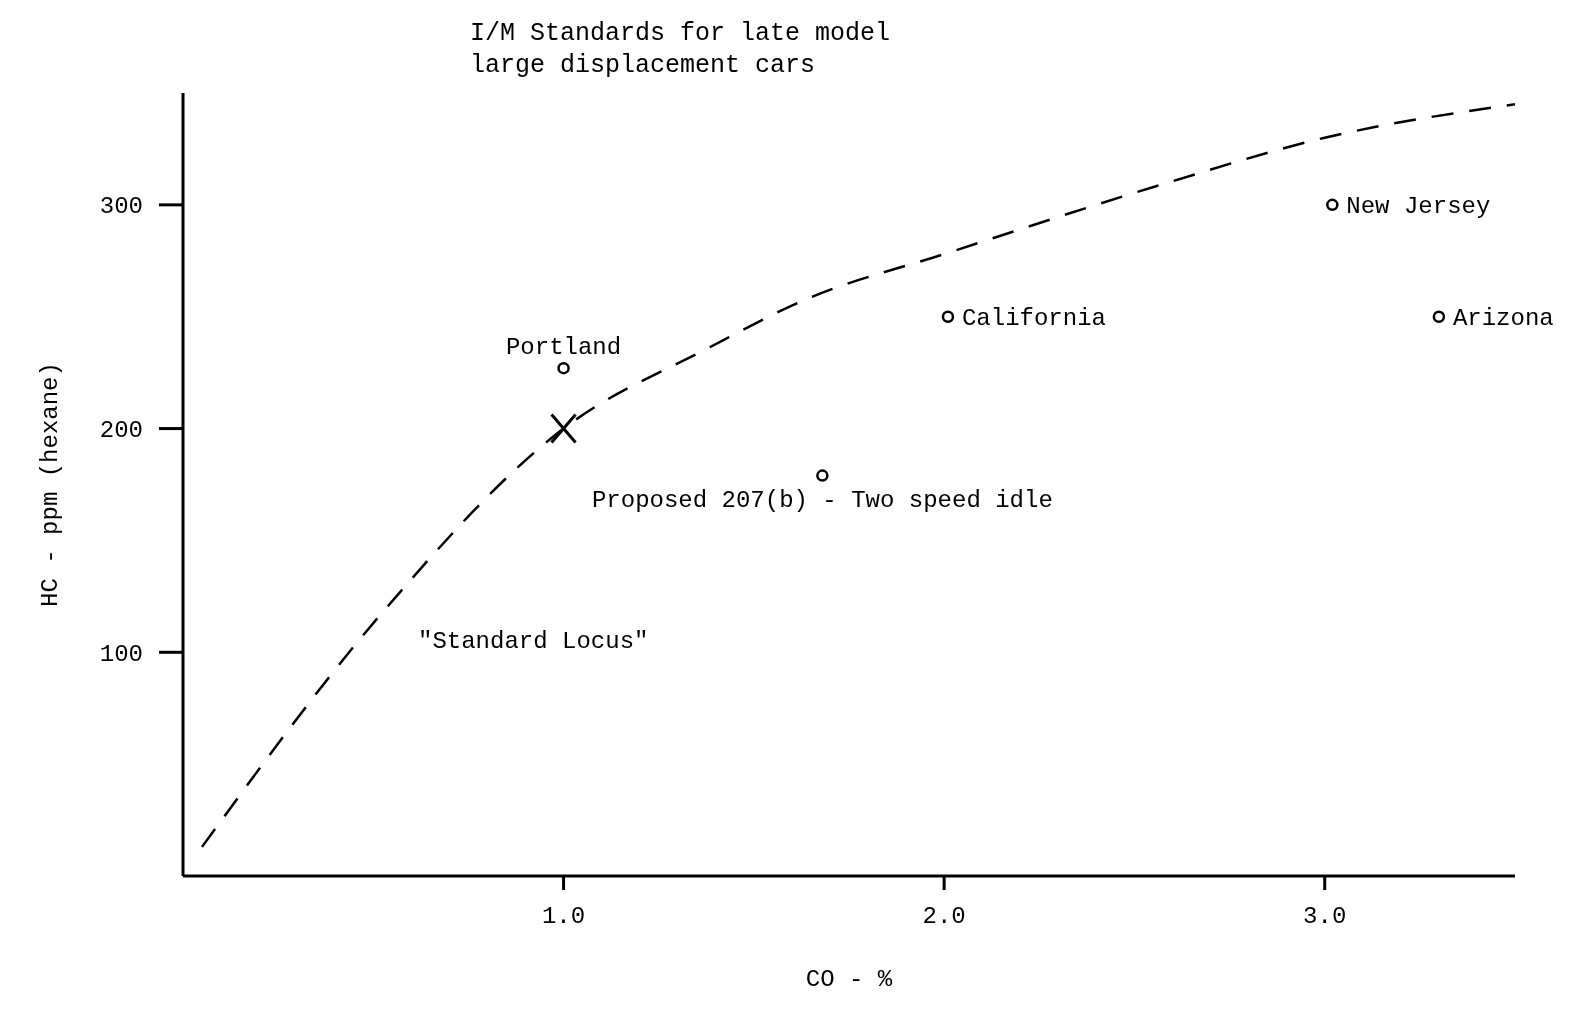 This screenshot has width=1593, height=1024. What do you see at coordinates (944, 917) in the screenshot?
I see `x-tick-label: 2.0` at bounding box center [944, 917].